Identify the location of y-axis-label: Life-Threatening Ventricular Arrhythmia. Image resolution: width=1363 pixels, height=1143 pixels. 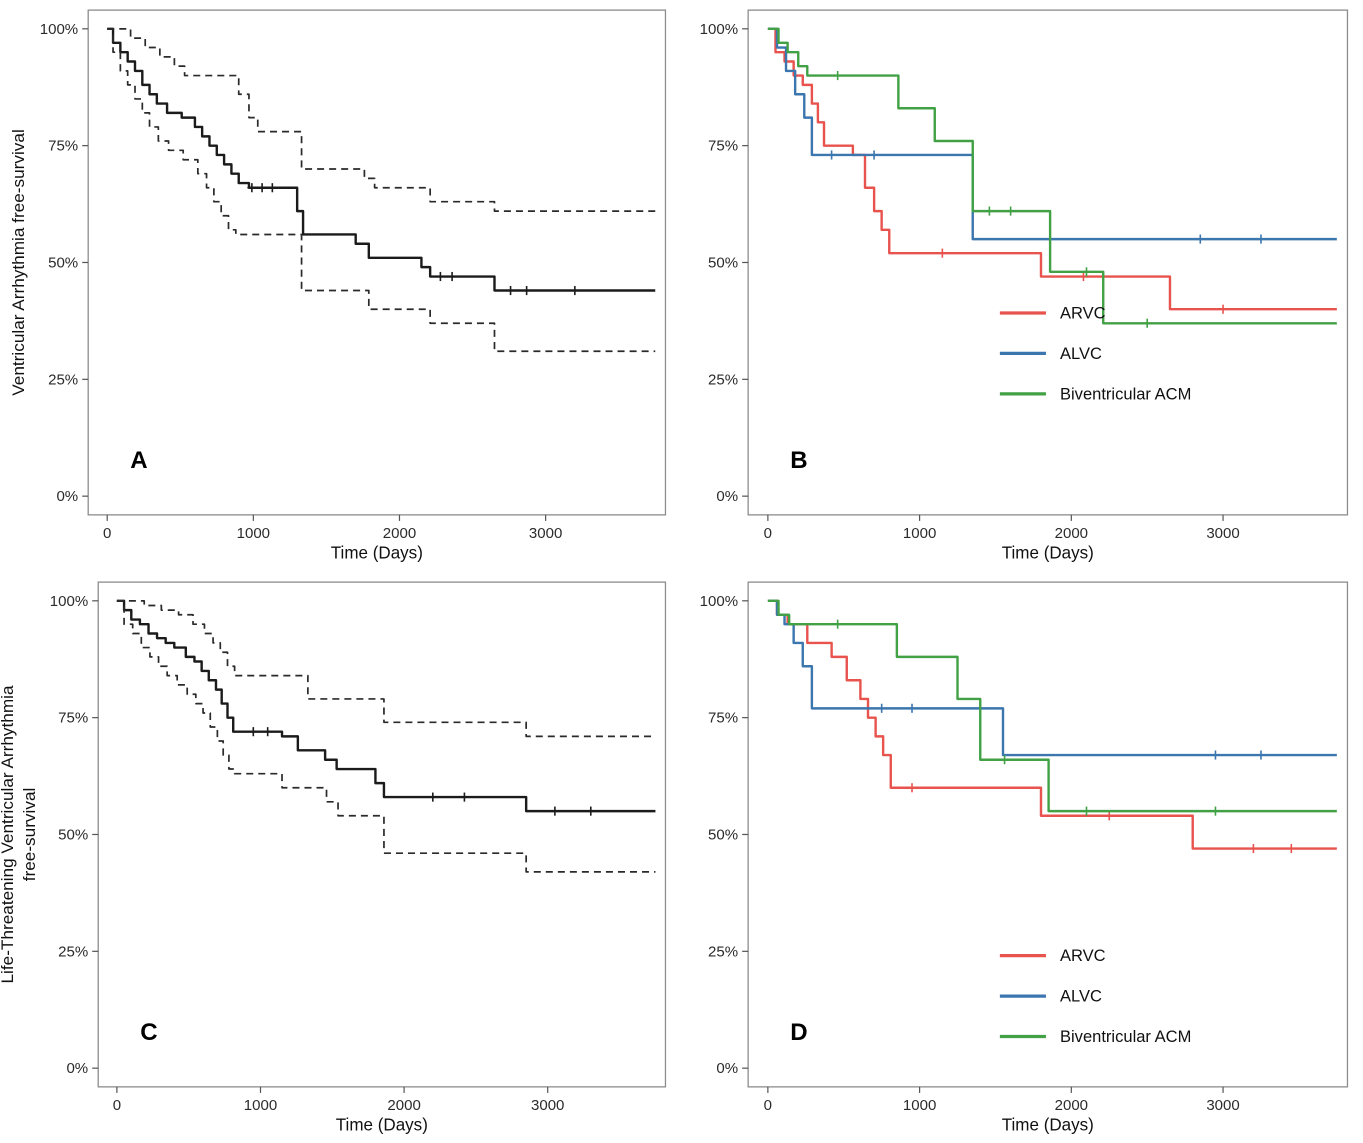
(8, 833).